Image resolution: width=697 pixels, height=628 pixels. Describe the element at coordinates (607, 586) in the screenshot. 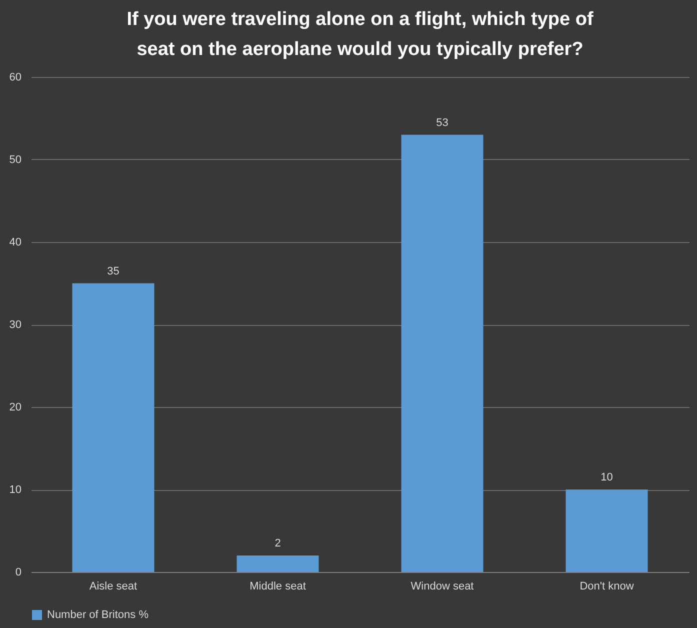

I see `x-tick-label: Don't know` at that location.